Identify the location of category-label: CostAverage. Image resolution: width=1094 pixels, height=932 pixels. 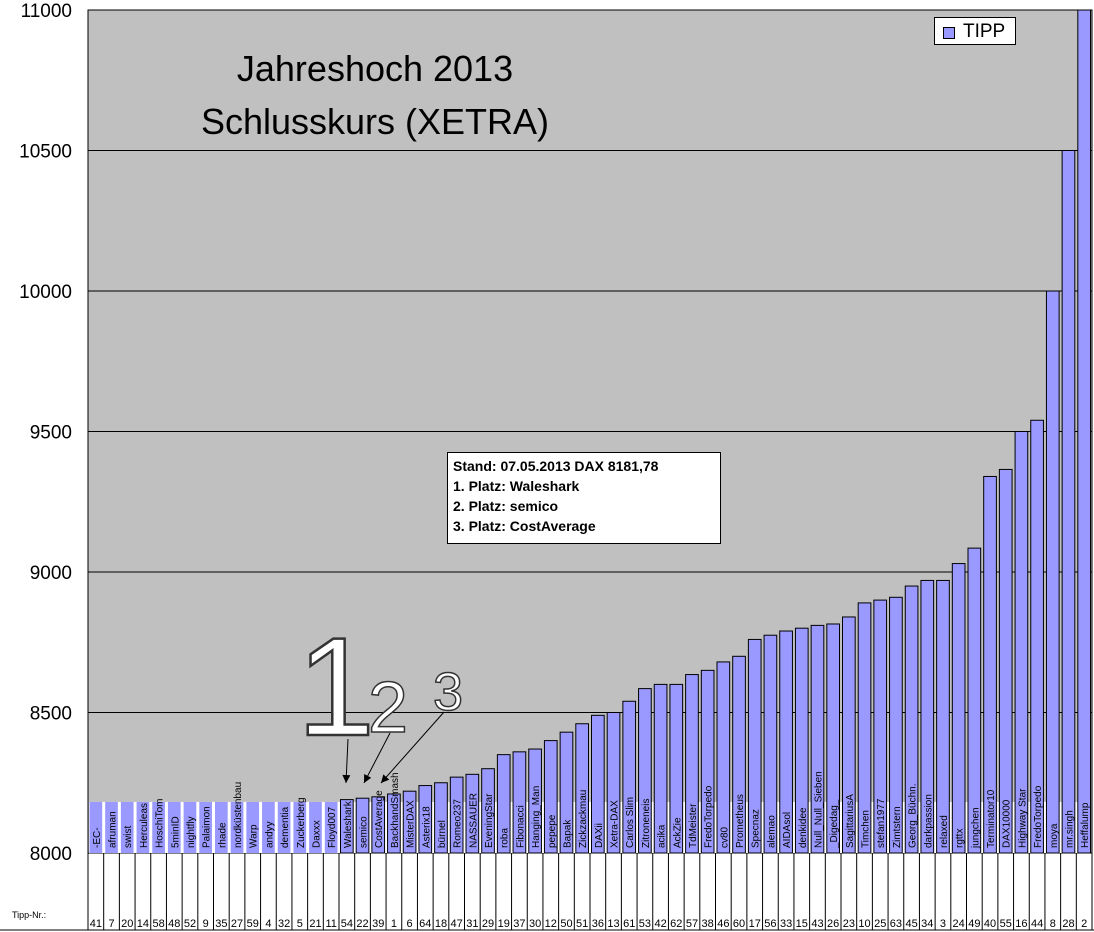
(379, 819).